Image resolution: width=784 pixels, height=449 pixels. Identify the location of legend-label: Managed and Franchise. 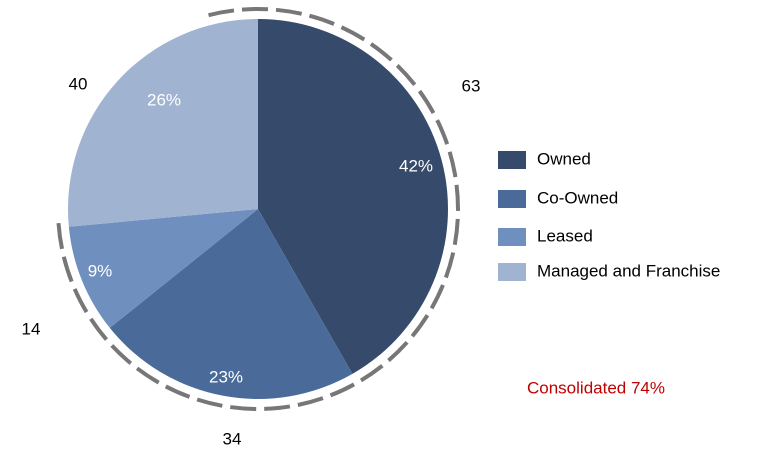
(628, 270).